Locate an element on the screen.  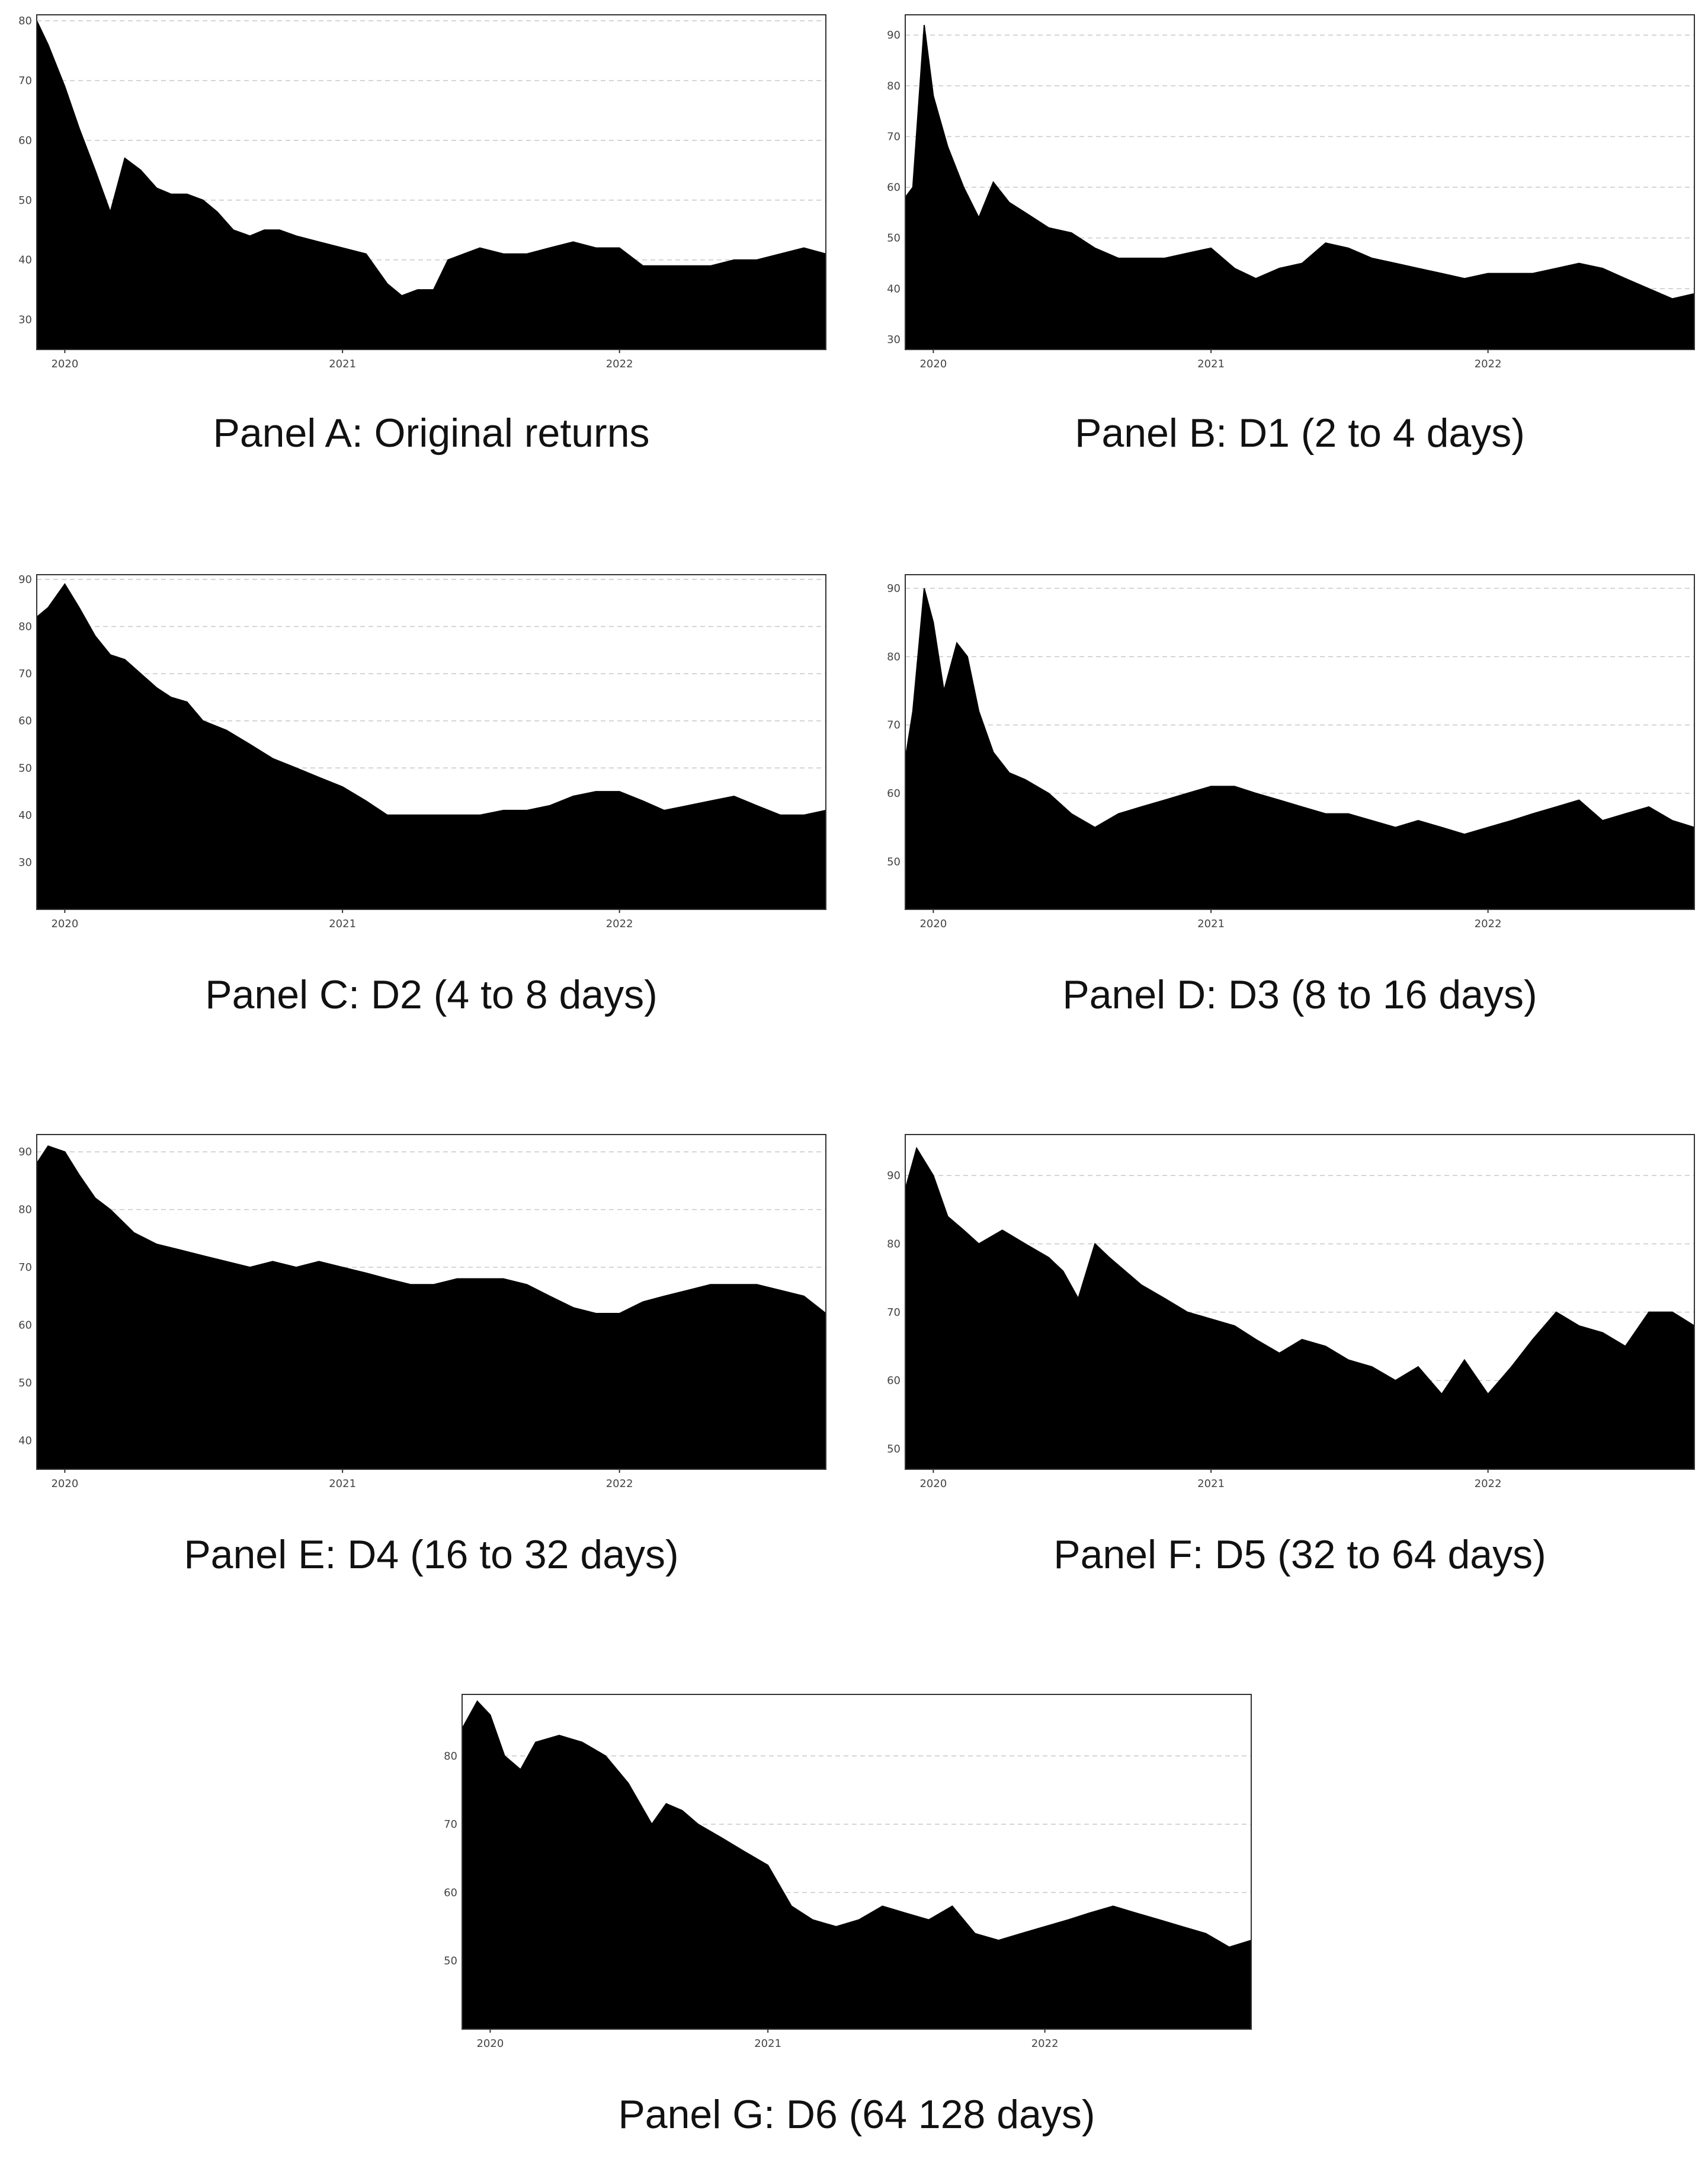
panel-caption: Panel F: D5 (32 to 64 days) is located at coordinates (1299, 1555).